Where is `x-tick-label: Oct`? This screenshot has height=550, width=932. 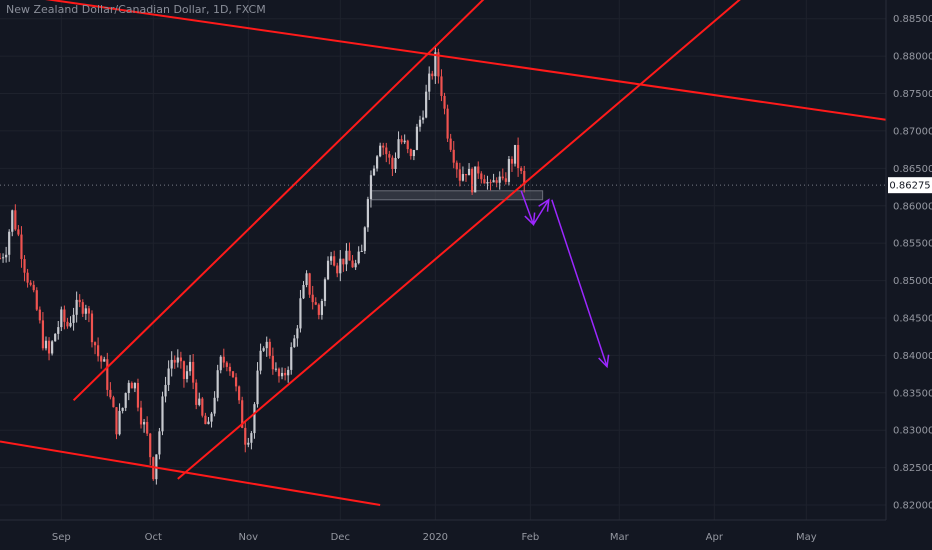
x-tick-label: Oct is located at coordinates (153, 537).